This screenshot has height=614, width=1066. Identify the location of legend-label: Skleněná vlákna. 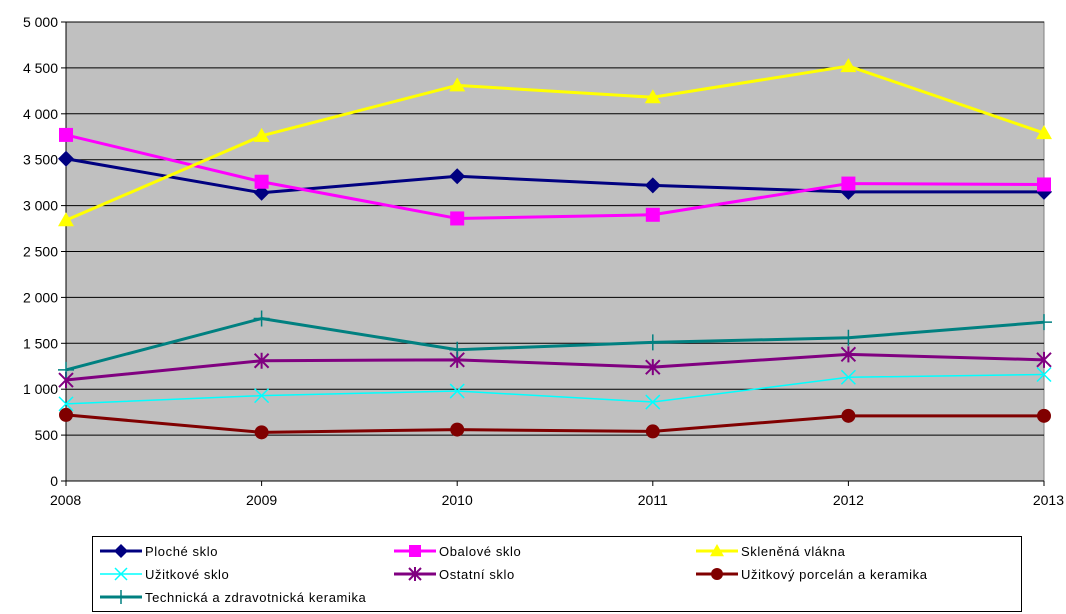
(793, 551).